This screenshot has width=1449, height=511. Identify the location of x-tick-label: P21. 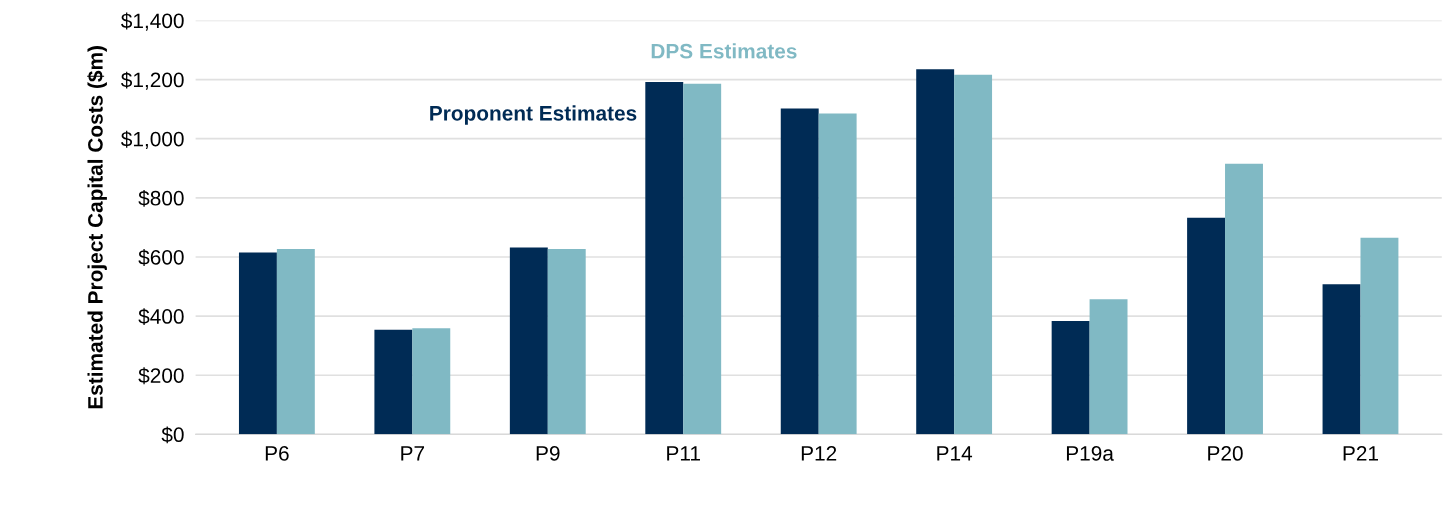
(1360, 453).